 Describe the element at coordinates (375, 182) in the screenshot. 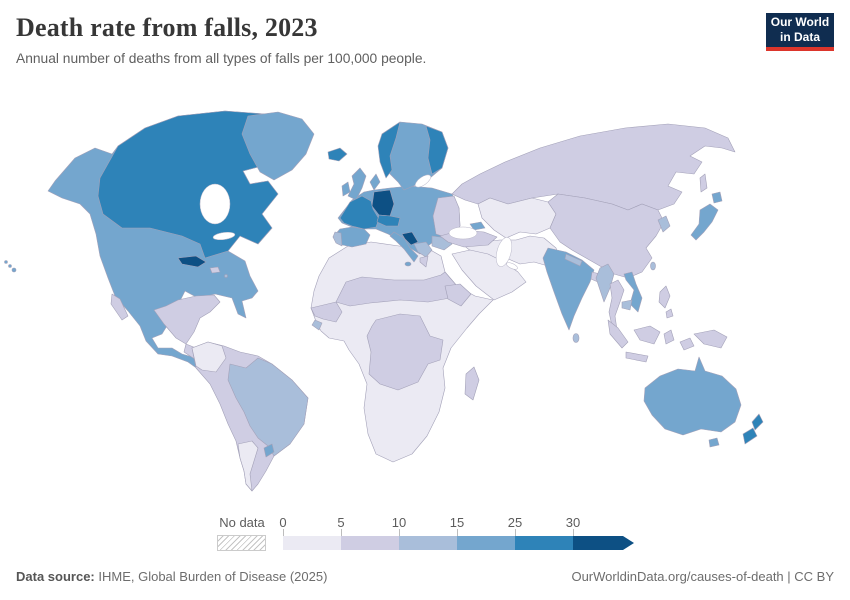

I see `region-denmark` at that location.